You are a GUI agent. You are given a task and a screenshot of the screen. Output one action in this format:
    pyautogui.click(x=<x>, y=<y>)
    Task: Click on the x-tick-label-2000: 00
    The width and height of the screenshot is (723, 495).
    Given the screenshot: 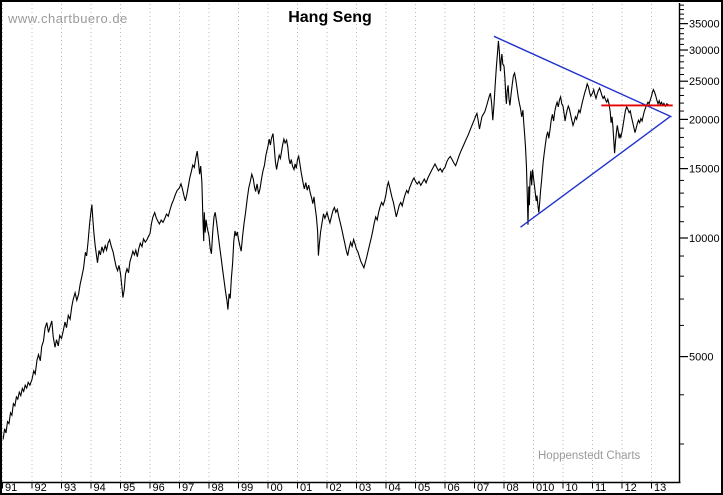 What is the action you would take?
    pyautogui.click(x=277, y=488)
    